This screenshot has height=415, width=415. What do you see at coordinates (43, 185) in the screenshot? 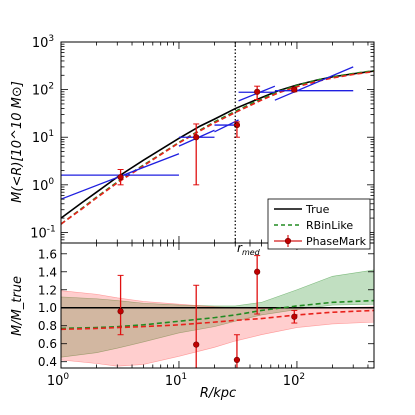
I see `top-y-tick-label: 10⁰` at bounding box center [43, 185].